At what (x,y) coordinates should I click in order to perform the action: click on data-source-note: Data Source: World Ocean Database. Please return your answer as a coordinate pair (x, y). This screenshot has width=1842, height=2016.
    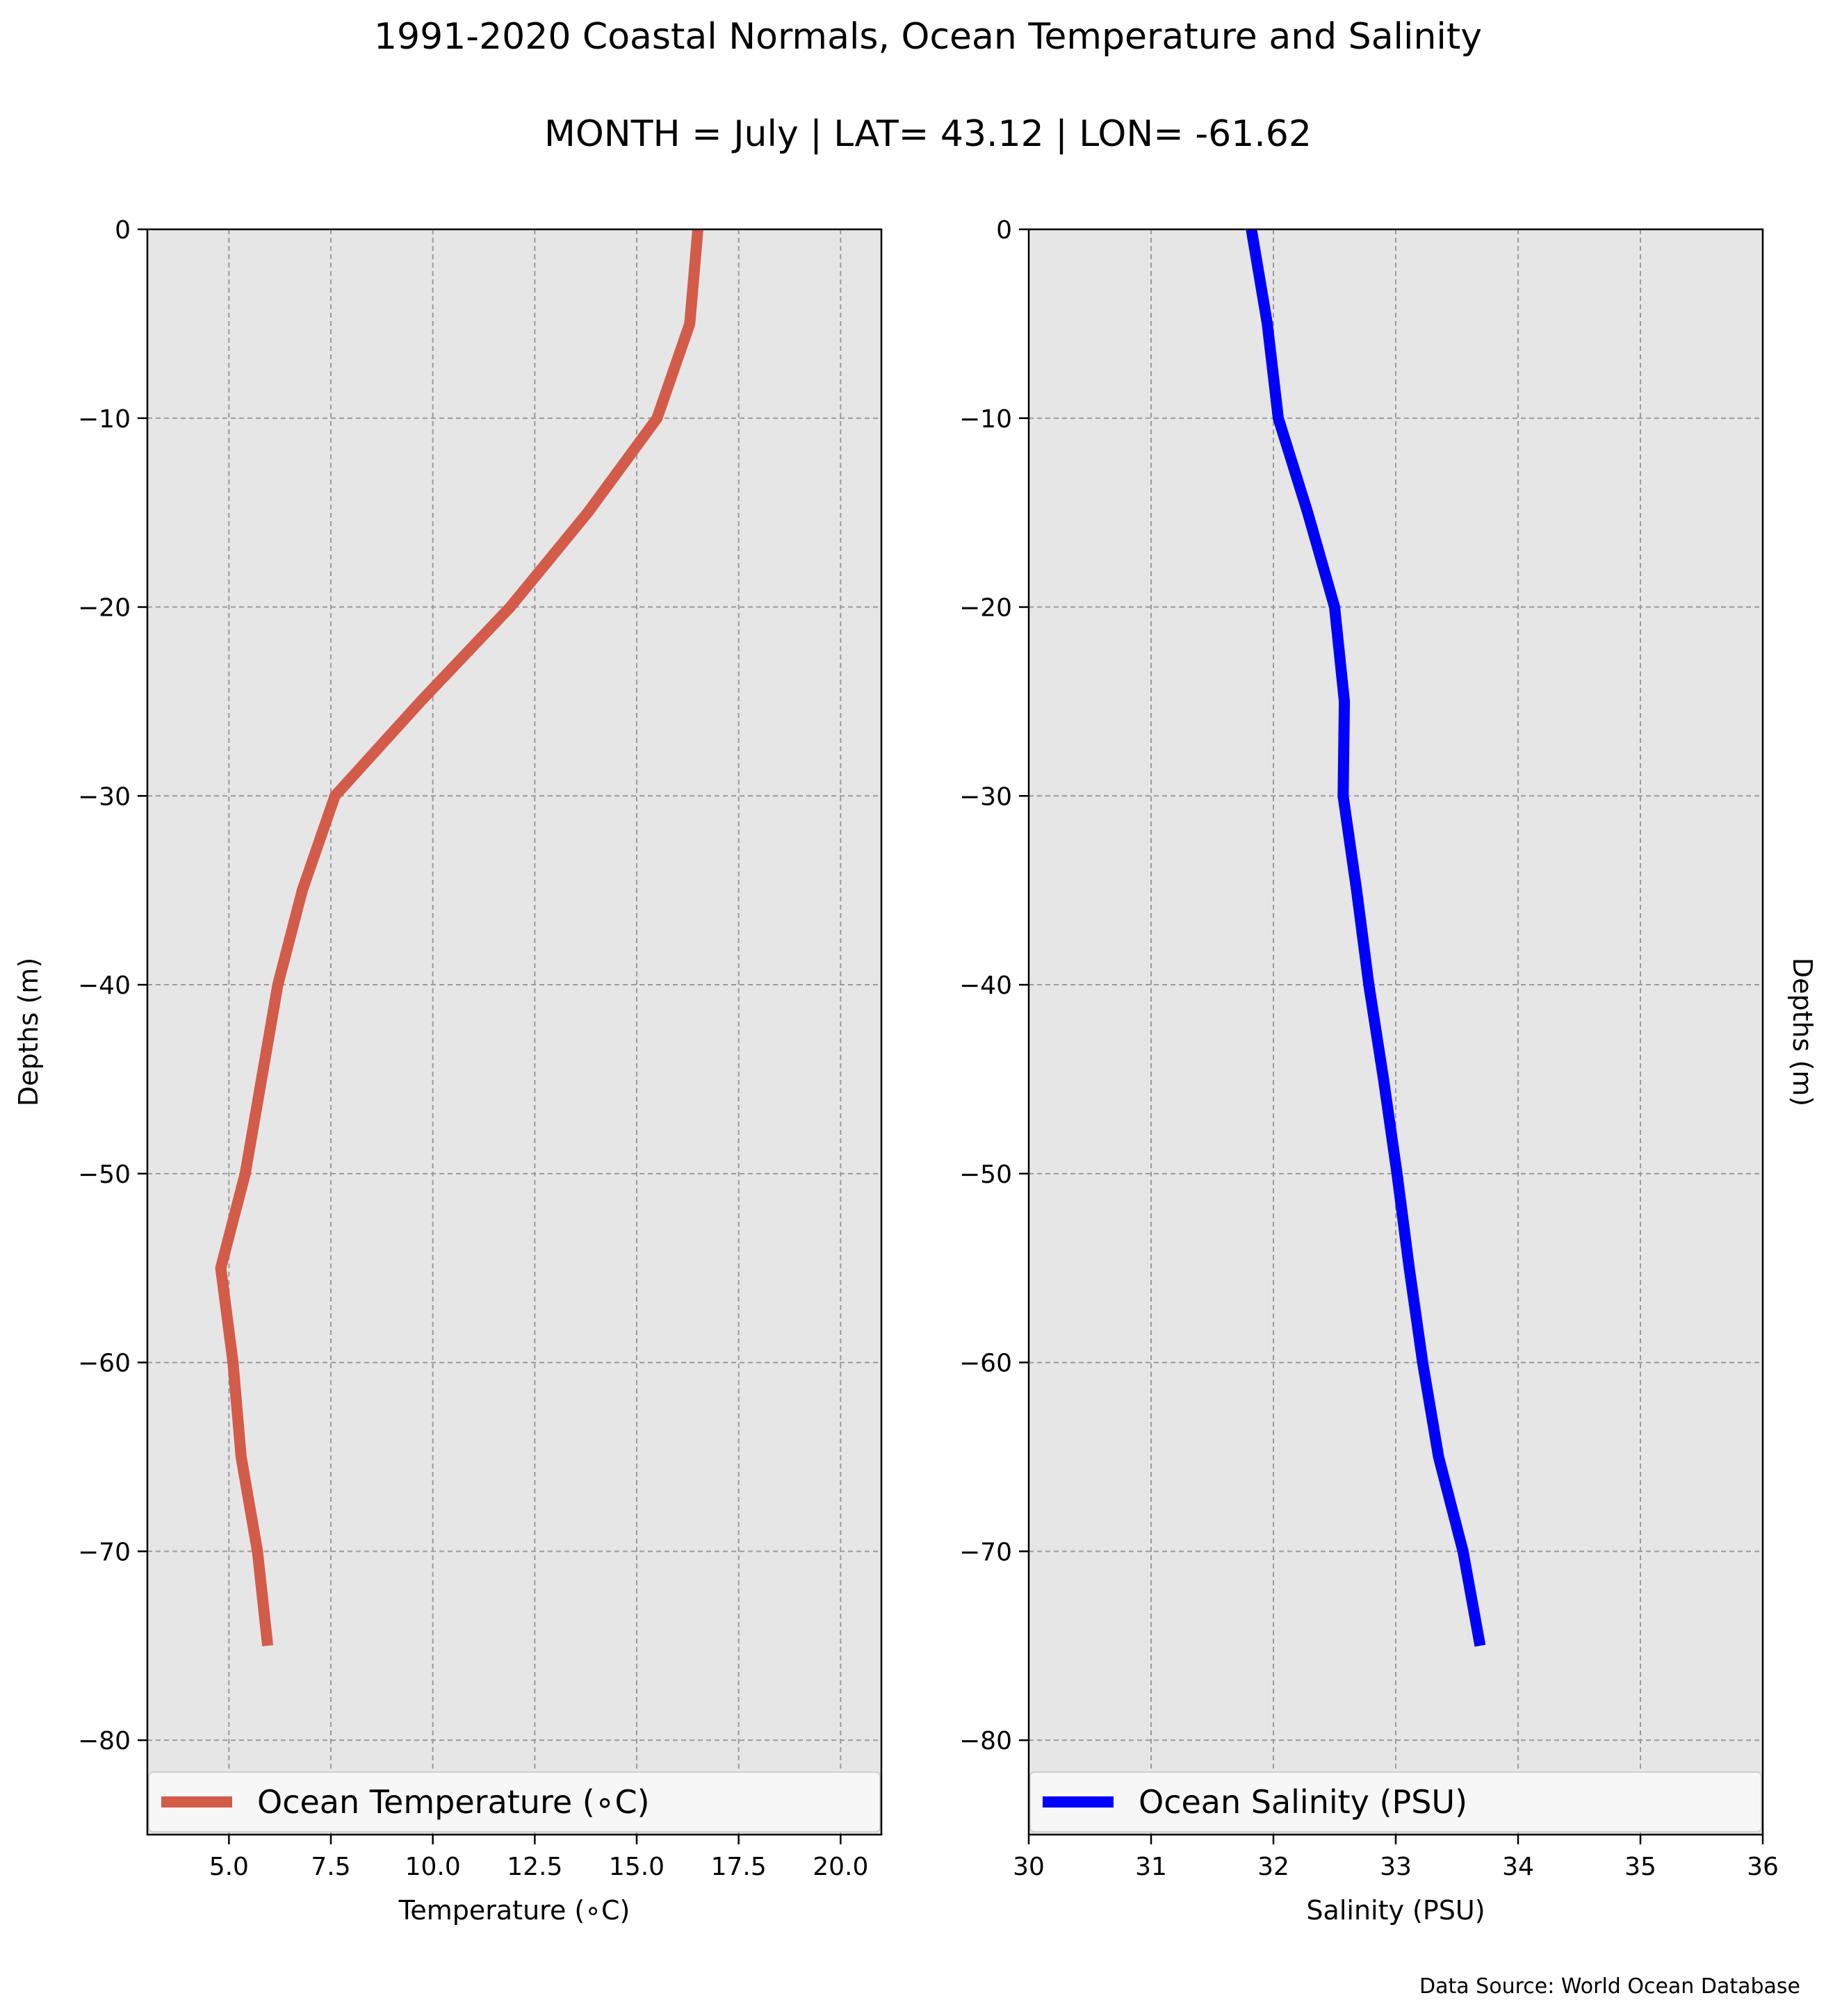
    Looking at the image, I should click on (1609, 1987).